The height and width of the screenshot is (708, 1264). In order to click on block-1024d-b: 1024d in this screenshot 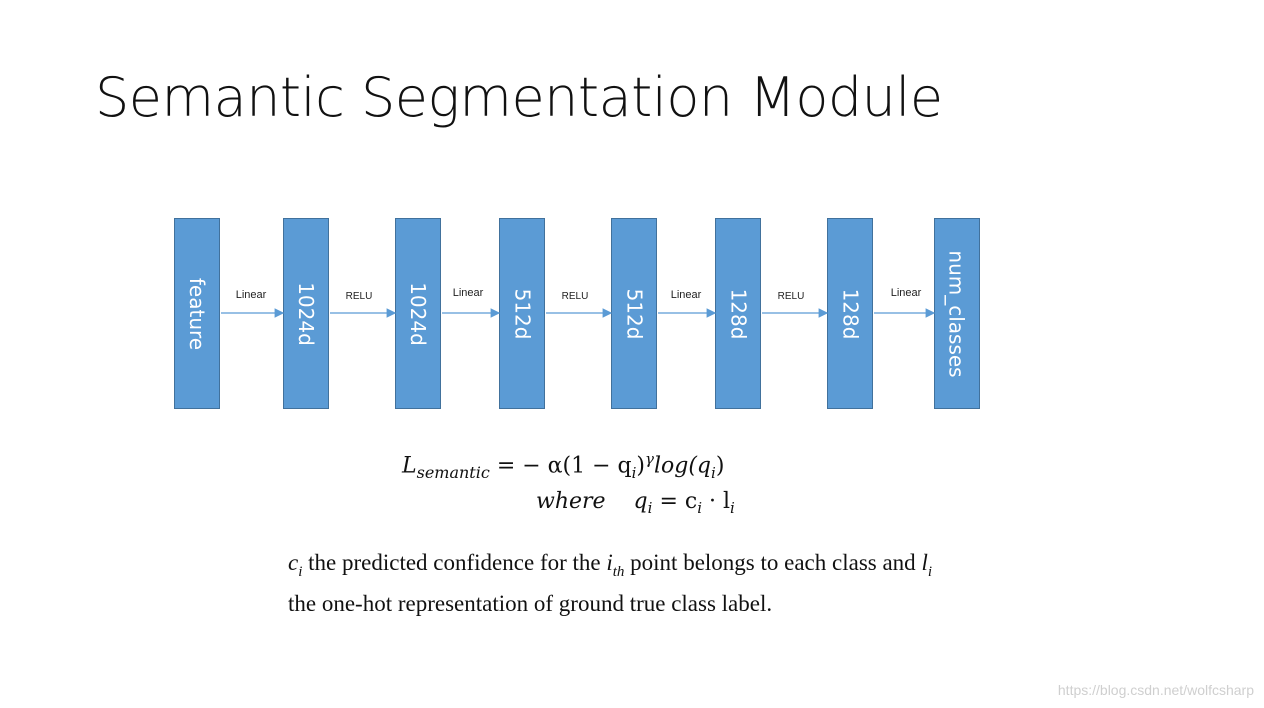, I will do `click(418, 313)`.